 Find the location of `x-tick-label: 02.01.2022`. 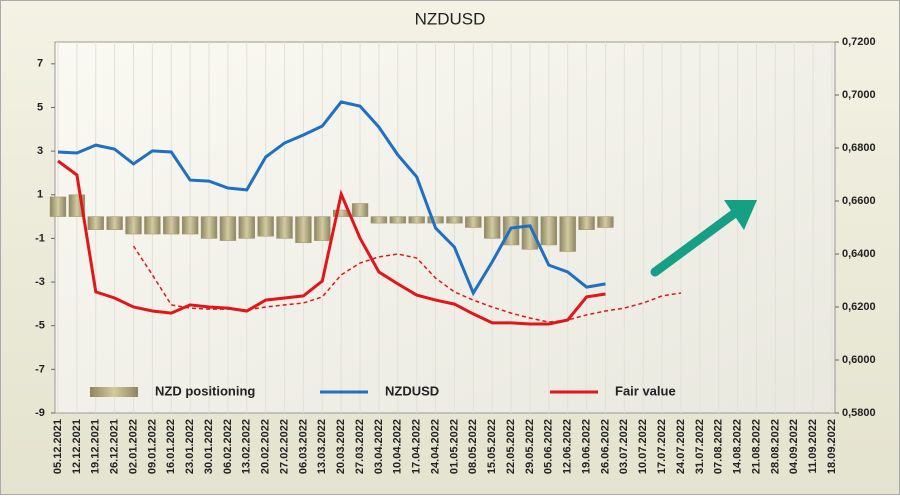

x-tick-label: 02.01.2022 is located at coordinates (133, 446).